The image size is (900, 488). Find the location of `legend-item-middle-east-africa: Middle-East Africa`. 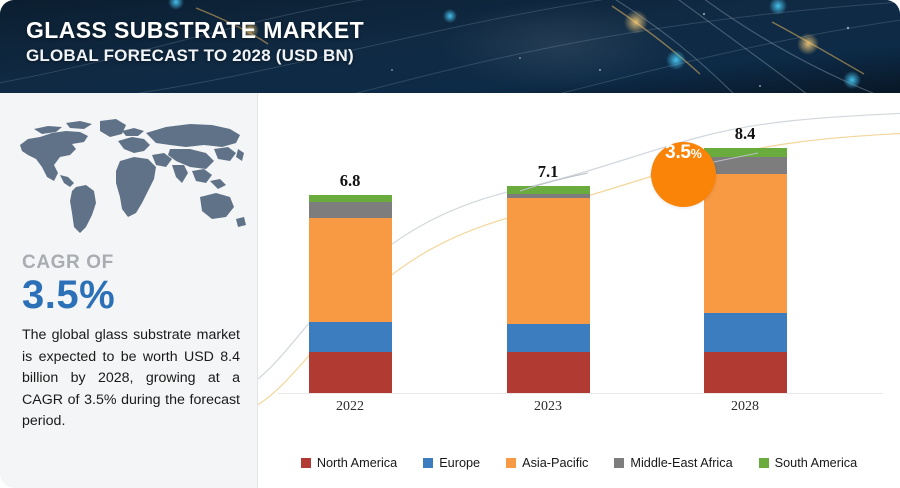

legend-item-middle-east-africa: Middle-East Africa is located at coordinates (673, 463).